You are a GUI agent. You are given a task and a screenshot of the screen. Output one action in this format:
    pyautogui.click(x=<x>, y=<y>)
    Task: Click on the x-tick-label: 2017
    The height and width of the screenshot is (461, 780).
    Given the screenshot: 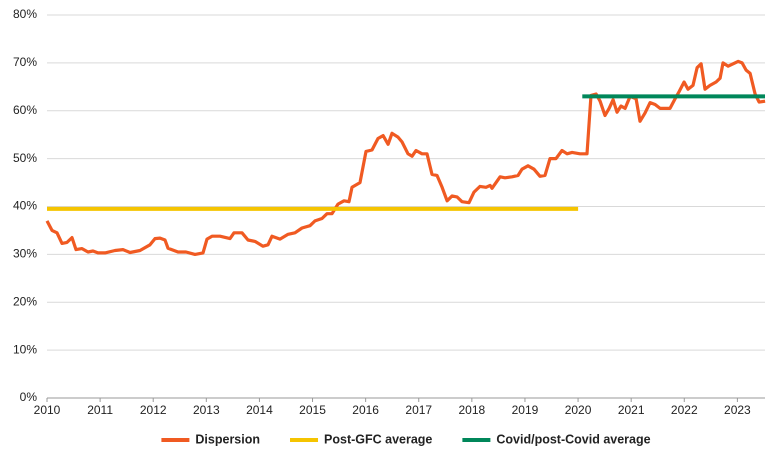 What is the action you would take?
    pyautogui.click(x=418, y=410)
    